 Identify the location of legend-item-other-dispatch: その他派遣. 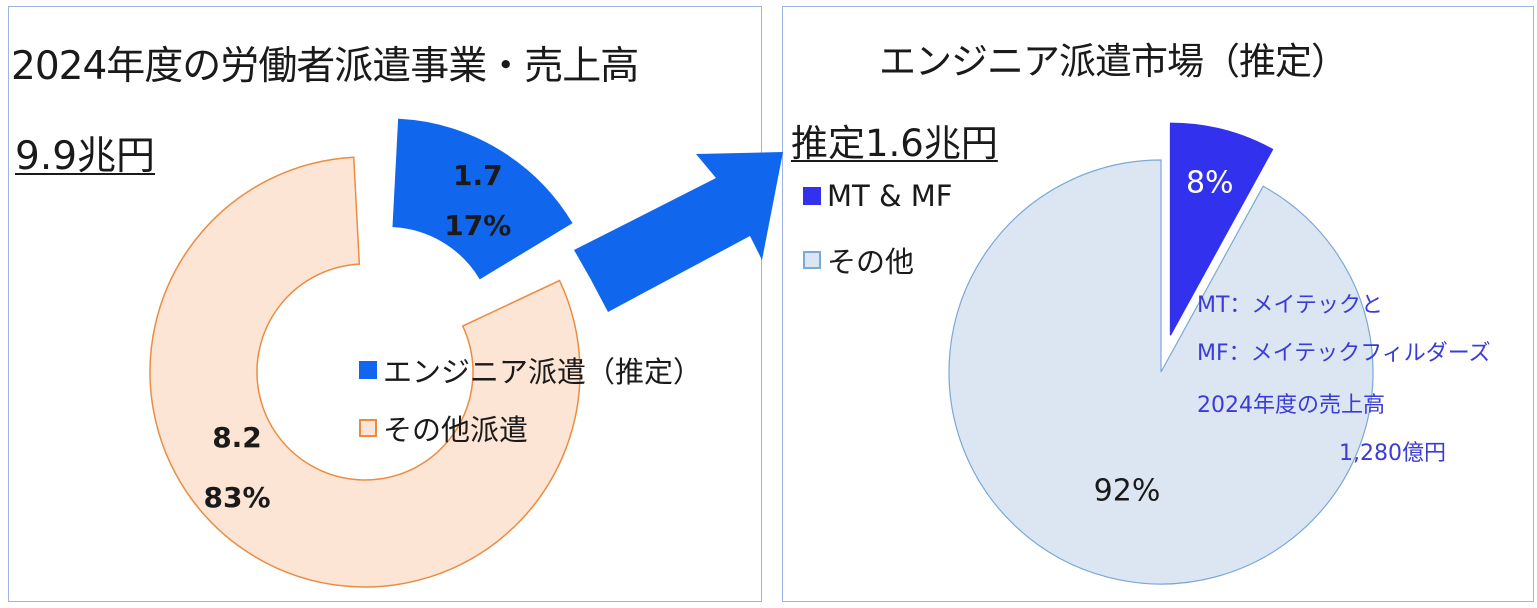
(443, 428).